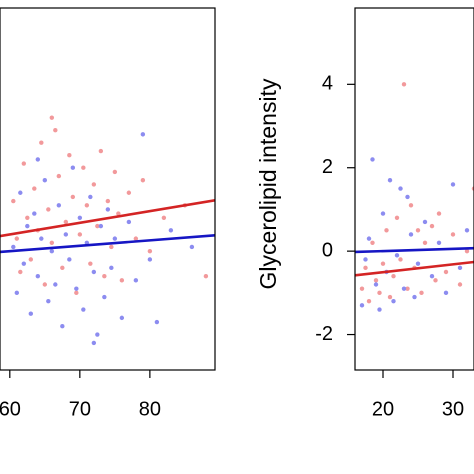 The image size is (474, 474). What do you see at coordinates (327, 250) in the screenshot?
I see `y-tick-label: 0` at bounding box center [327, 250].